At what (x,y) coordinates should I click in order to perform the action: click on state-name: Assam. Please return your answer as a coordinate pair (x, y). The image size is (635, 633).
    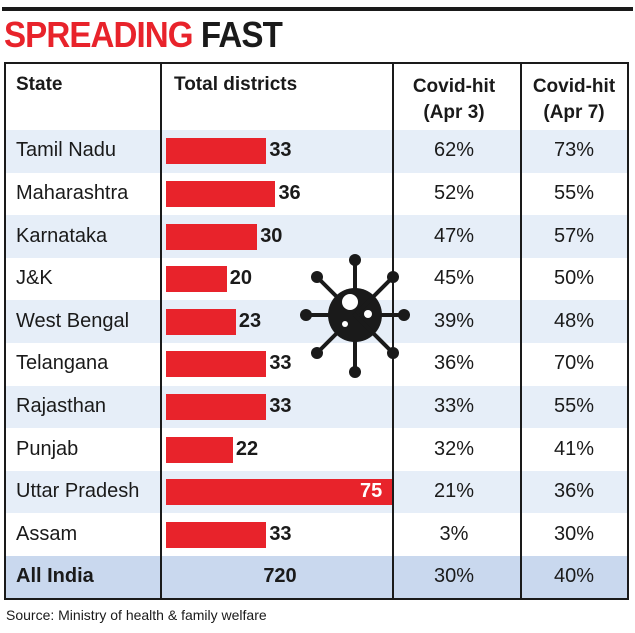
    Looking at the image, I should click on (47, 533).